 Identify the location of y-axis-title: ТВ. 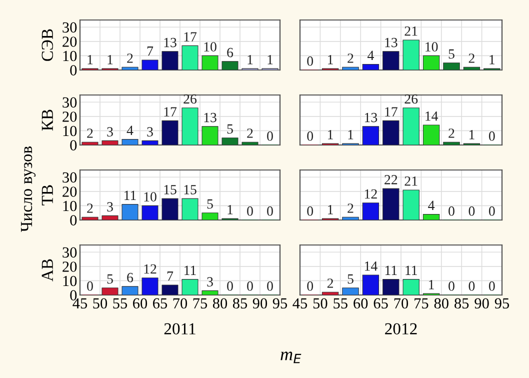
(47, 195).